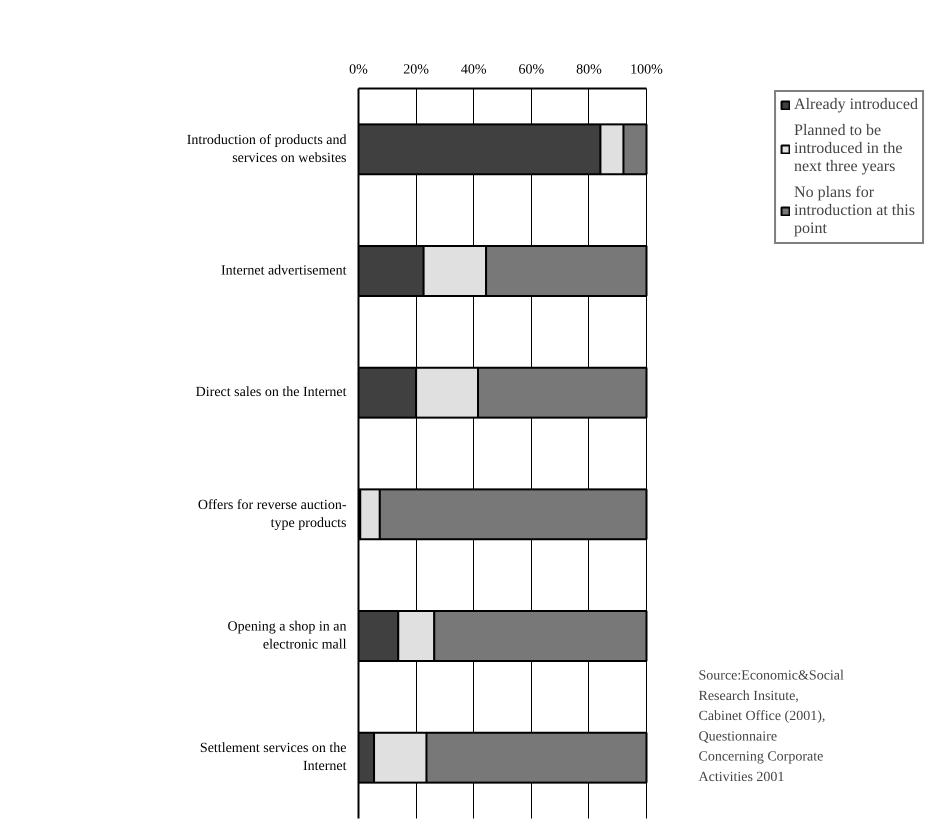  Describe the element at coordinates (647, 70) in the screenshot. I see `x-tick-label: 100%` at that location.